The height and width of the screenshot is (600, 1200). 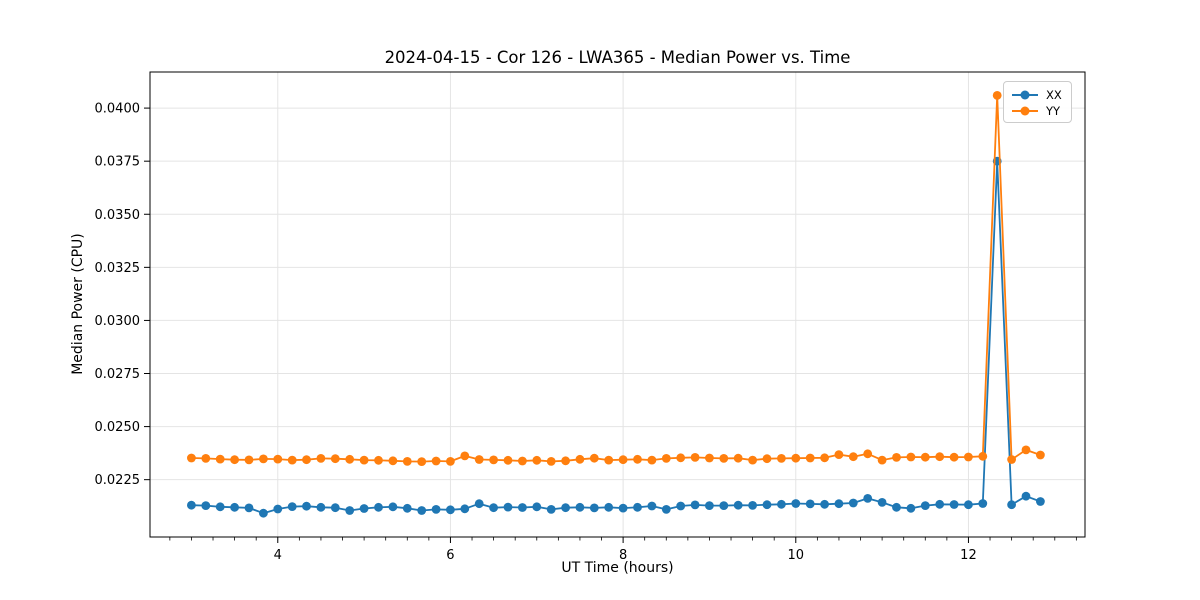 What do you see at coordinates (278, 555) in the screenshot?
I see `x-tick-label: 4` at bounding box center [278, 555].